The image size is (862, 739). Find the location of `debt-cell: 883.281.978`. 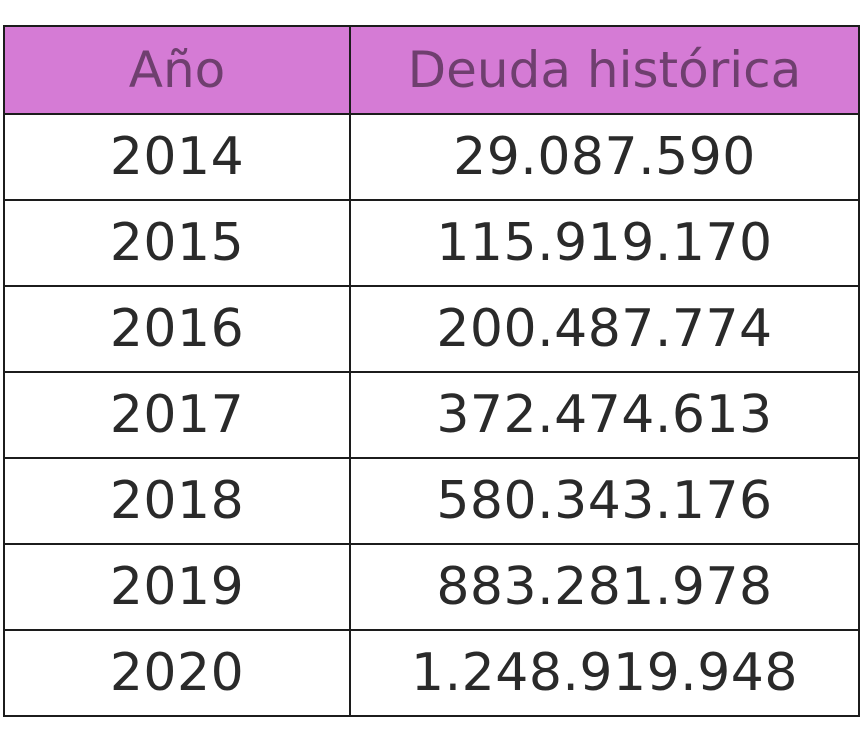

debt-cell: 883.281.978 is located at coordinates (604, 587).